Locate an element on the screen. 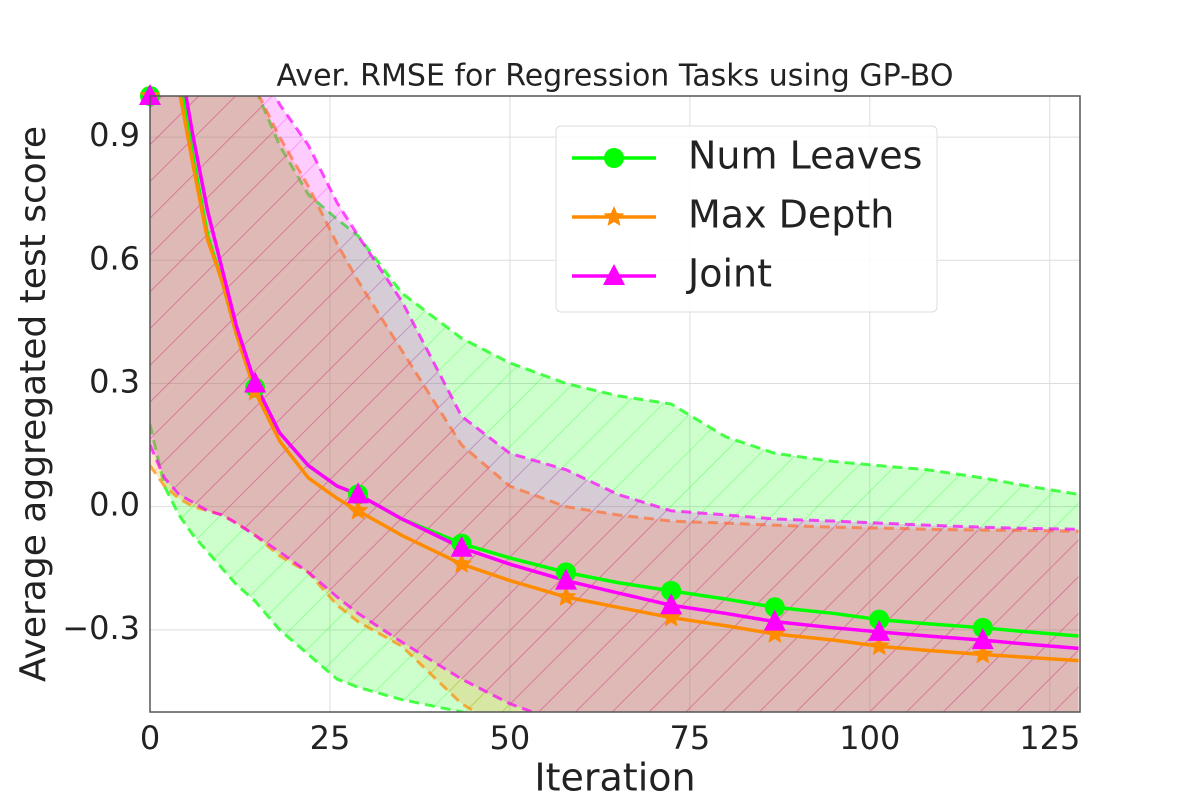 This screenshot has height=804, width=1200. y-tick-label: 0.0 is located at coordinates (114, 505).